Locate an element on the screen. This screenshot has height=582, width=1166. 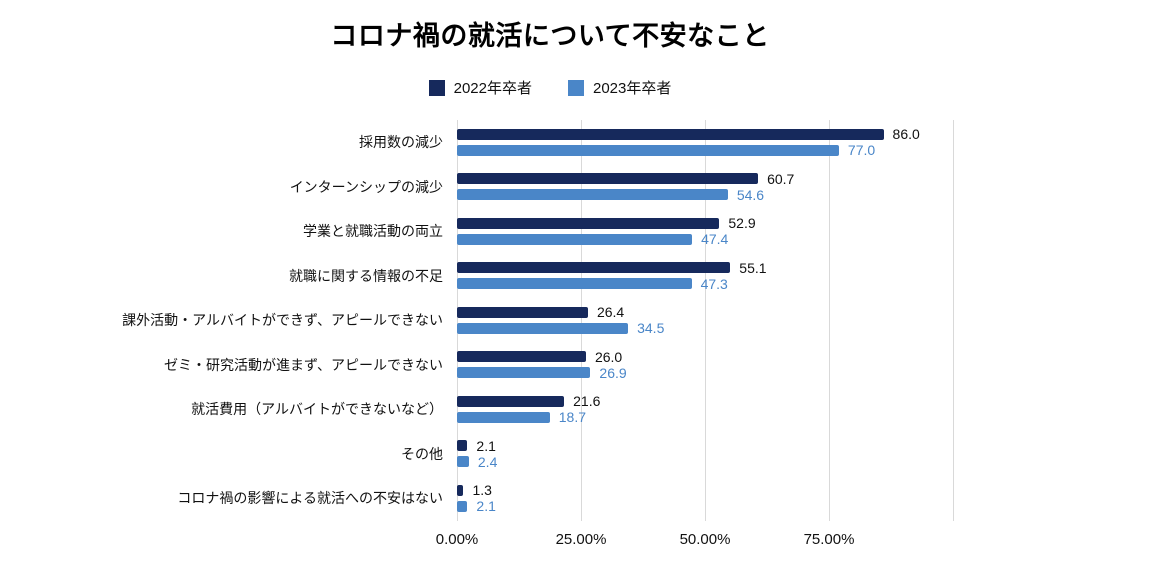
bar-line: 1.3 is located at coordinates (705, 490).